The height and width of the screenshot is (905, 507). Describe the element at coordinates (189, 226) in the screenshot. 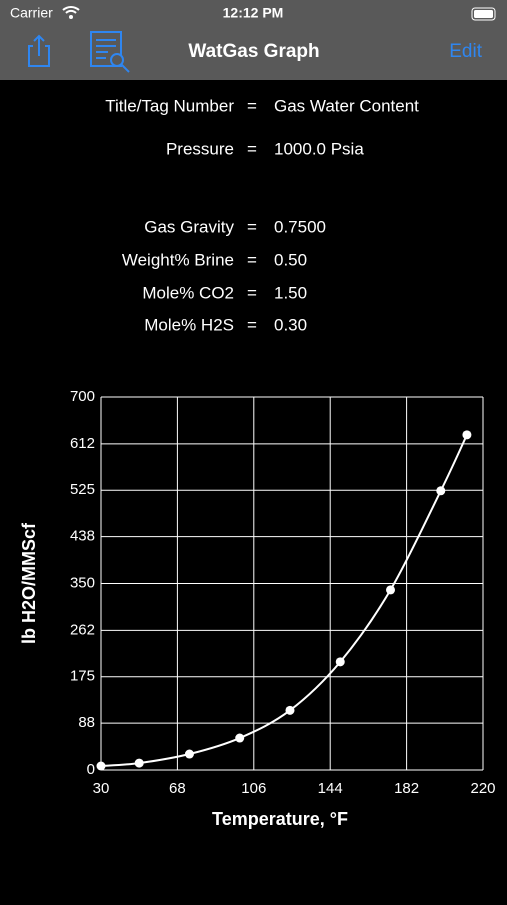

I see `info-label: Gas Gravity` at that location.